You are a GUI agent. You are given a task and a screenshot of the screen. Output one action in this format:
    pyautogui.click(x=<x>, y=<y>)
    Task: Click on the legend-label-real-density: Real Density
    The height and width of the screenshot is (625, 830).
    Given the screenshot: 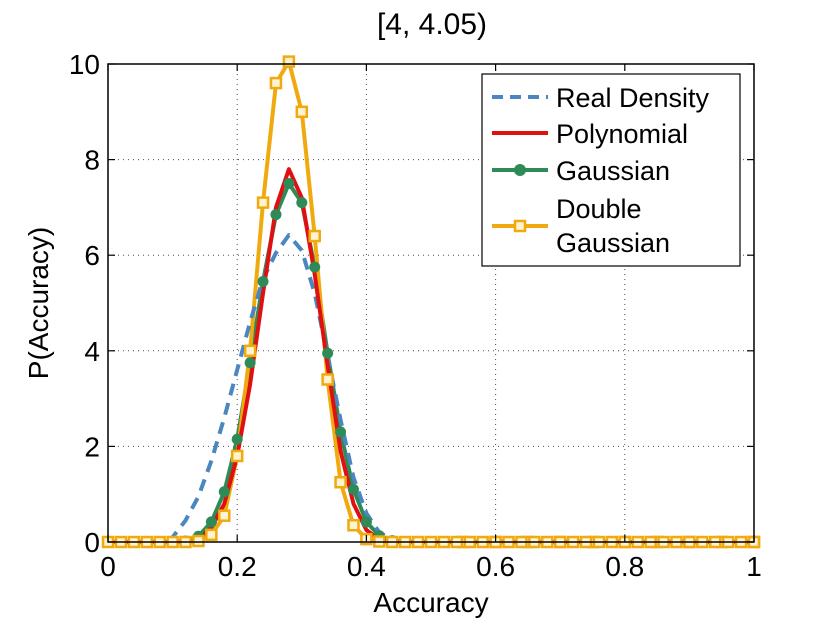 What is the action you would take?
    pyautogui.click(x=633, y=98)
    